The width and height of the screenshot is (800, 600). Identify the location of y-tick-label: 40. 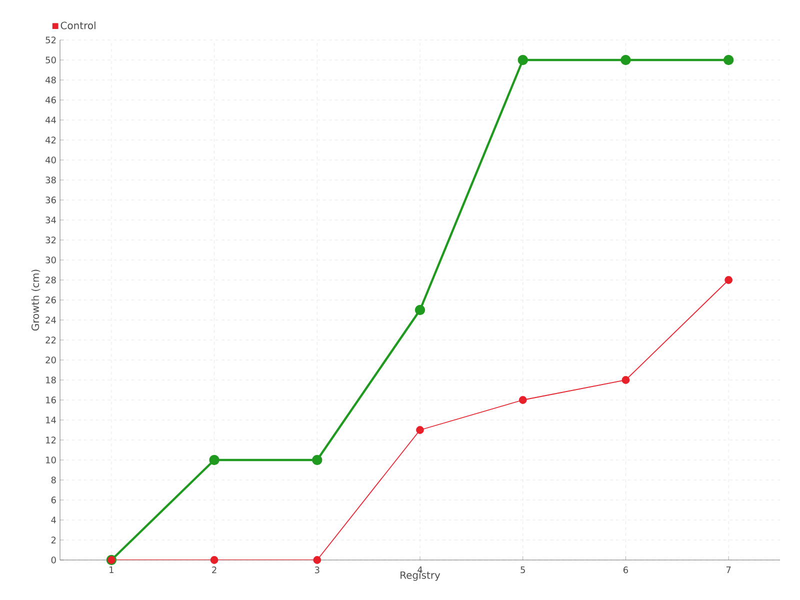
(51, 160).